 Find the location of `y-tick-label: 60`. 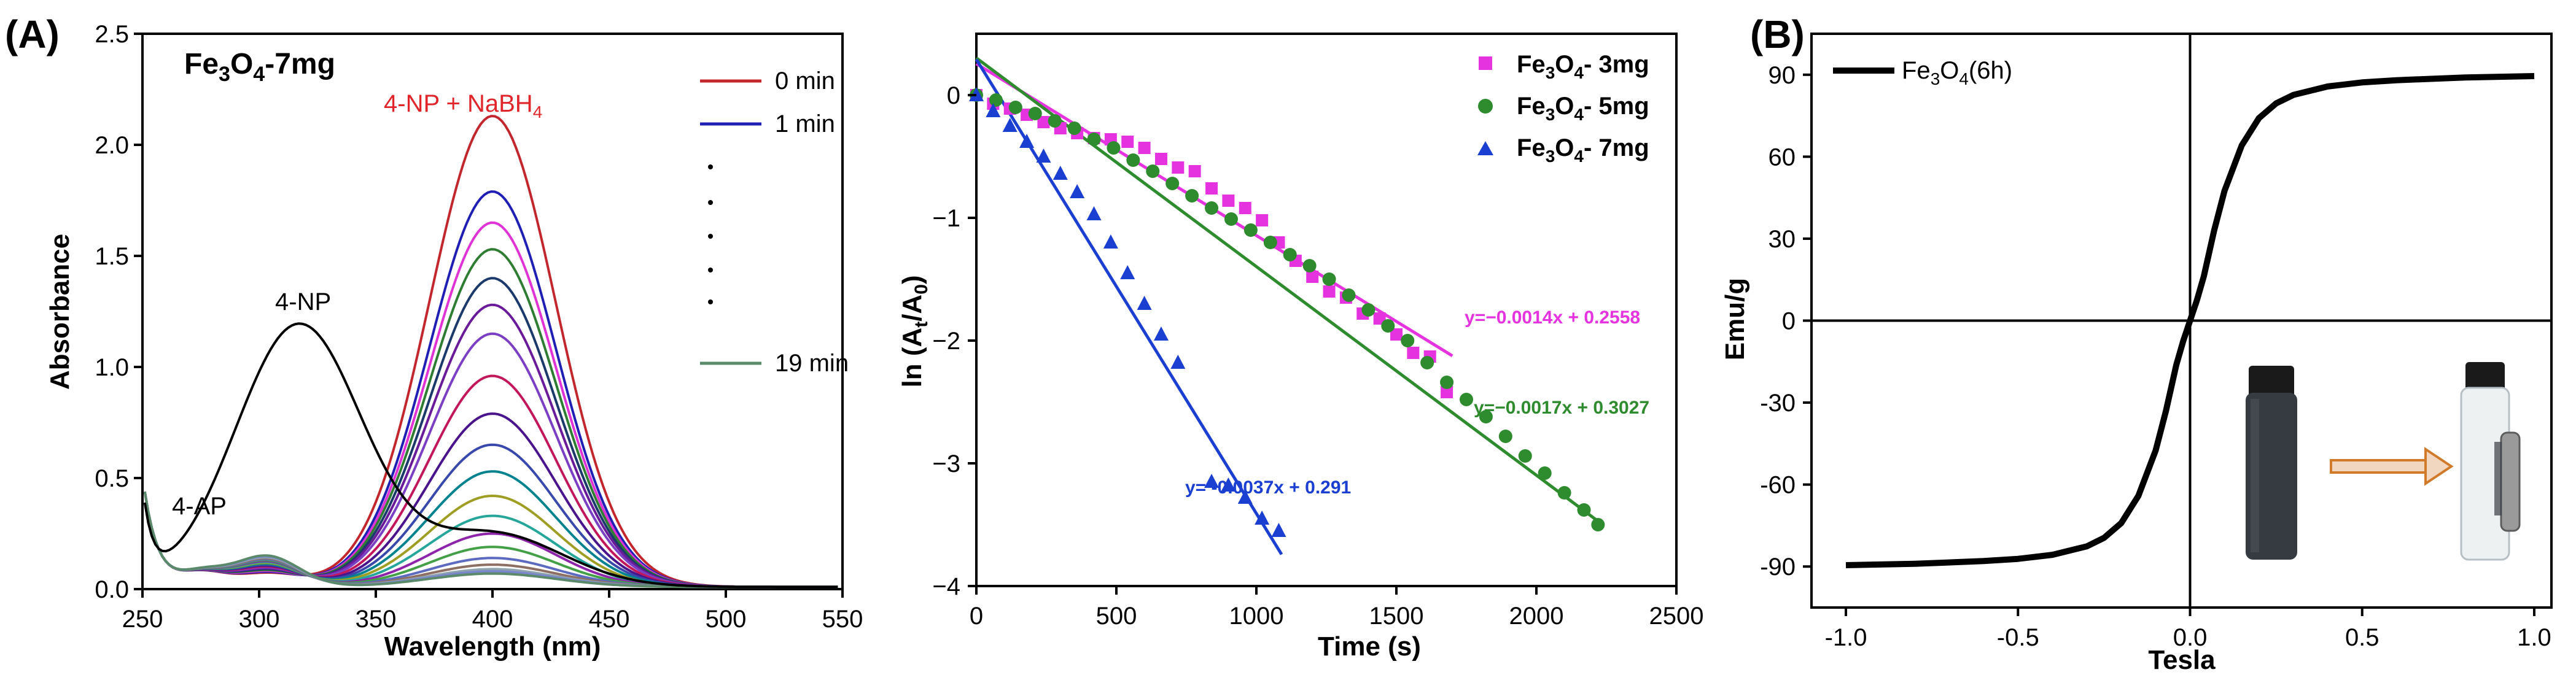

y-tick-label: 60 is located at coordinates (1782, 157).